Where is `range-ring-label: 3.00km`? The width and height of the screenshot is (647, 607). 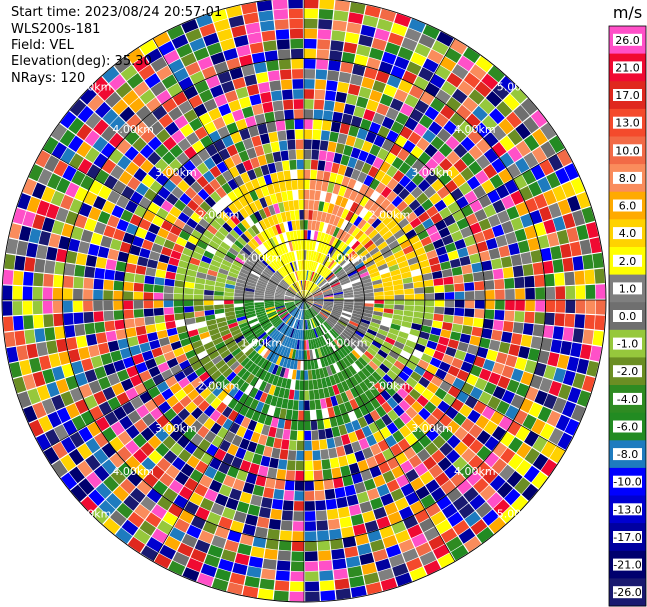 range-ring-label: 3.00km is located at coordinates (176, 172).